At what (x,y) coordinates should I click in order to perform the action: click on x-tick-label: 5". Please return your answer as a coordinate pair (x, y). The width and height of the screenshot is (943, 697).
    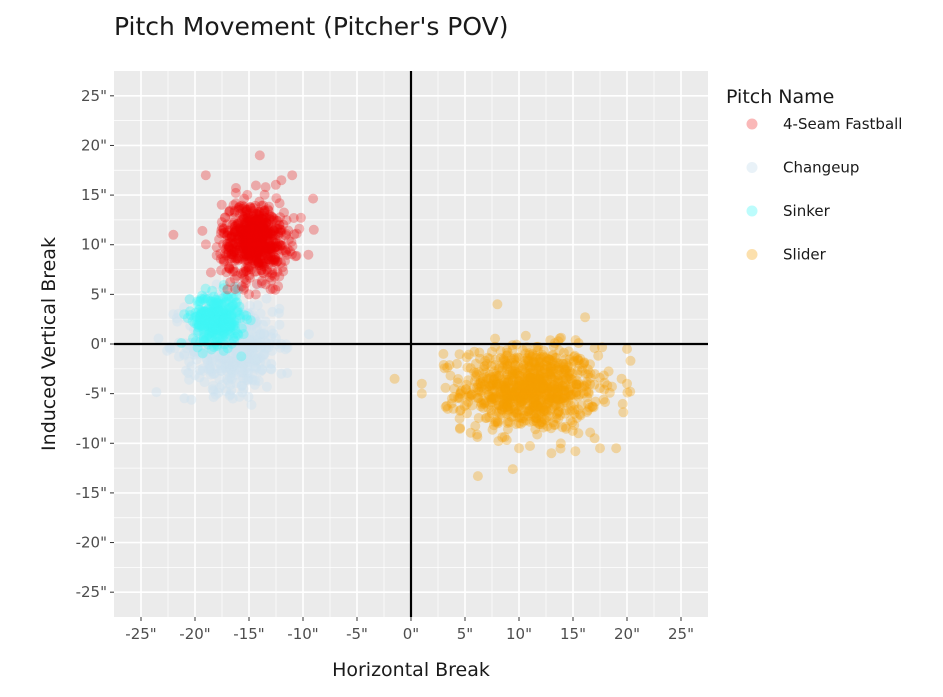
    Looking at the image, I should click on (465, 634).